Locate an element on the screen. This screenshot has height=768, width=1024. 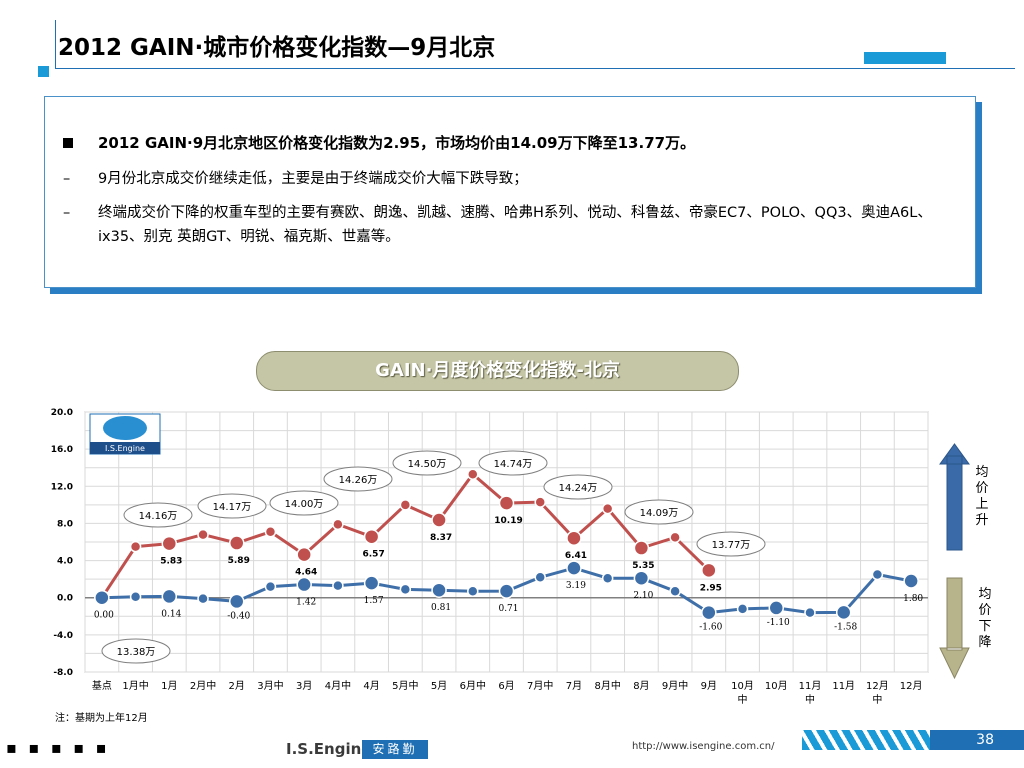
summary-bullet-2-text: 9月份北京成交价继续走低，主要是由于终端成交价大幅下跌导致； is located at coordinates (313, 179).